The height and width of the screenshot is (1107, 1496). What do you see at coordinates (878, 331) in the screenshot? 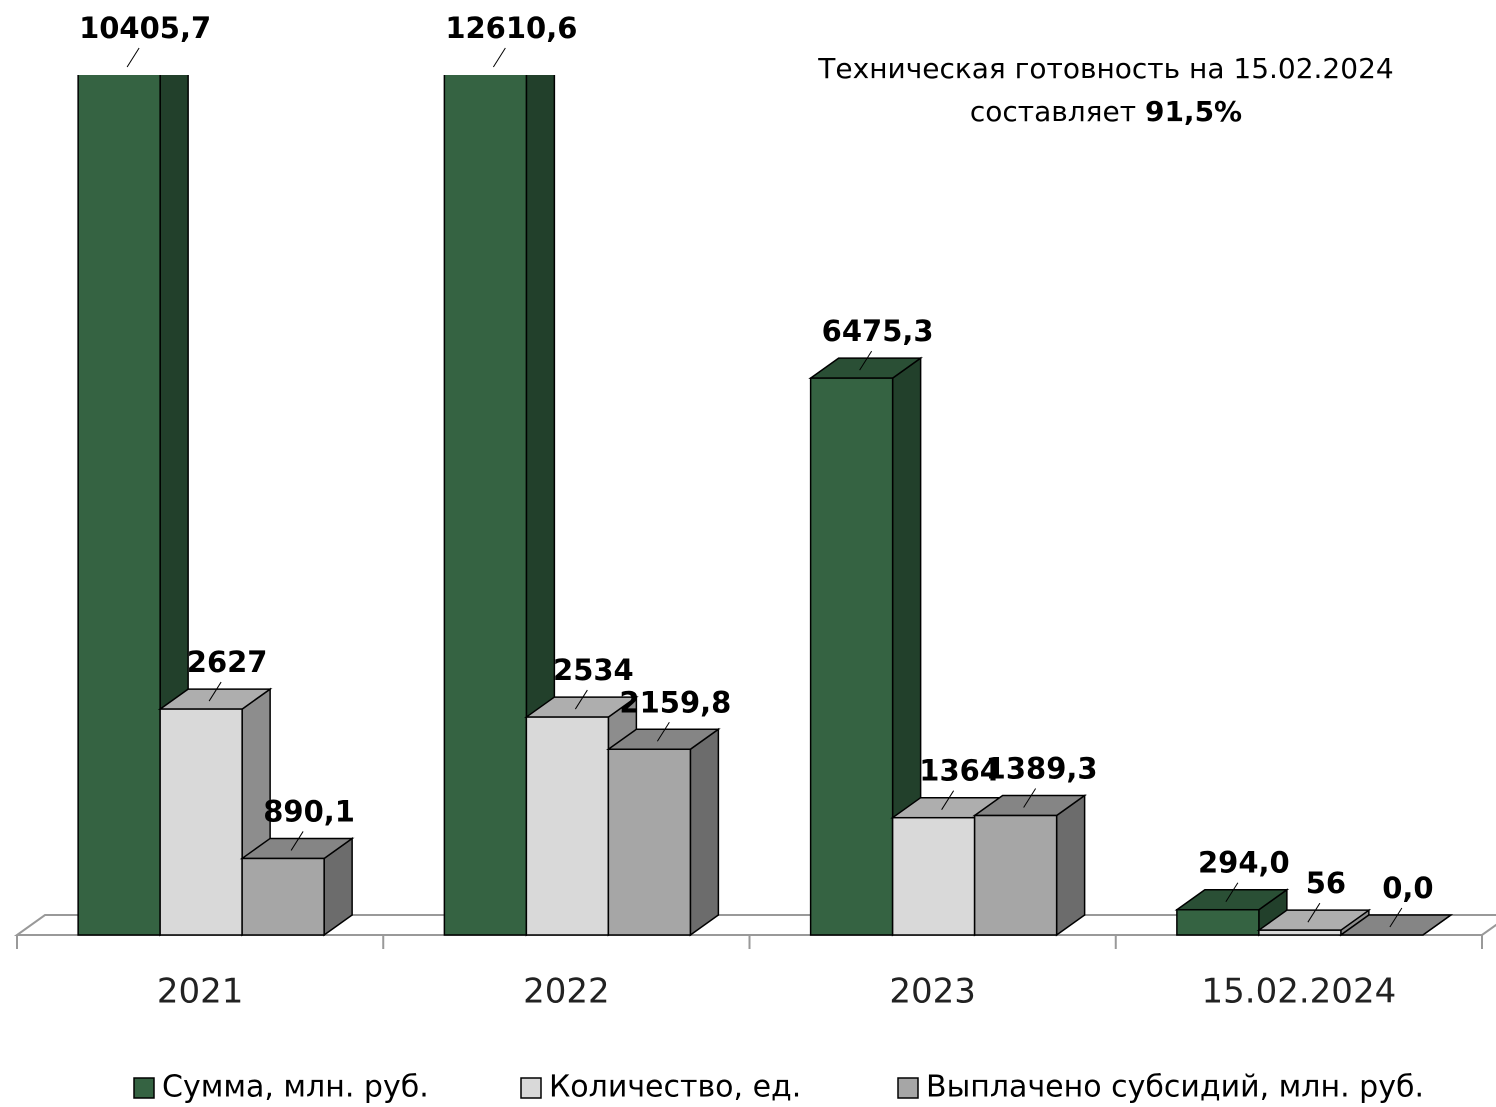
I see `value-label: 6475,3` at bounding box center [878, 331].